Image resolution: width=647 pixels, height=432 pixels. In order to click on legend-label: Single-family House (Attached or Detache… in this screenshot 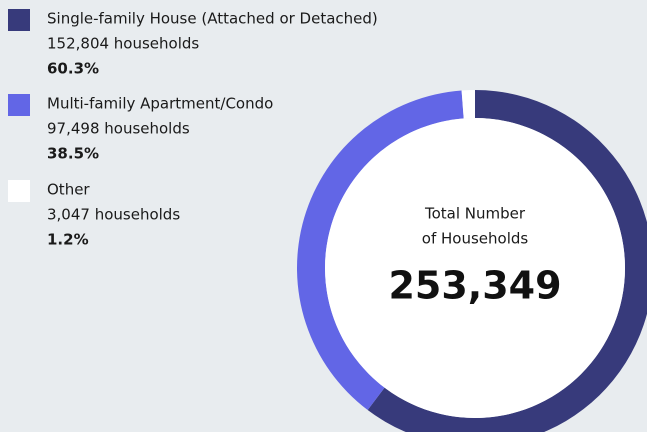, I will do `click(212, 19)`.